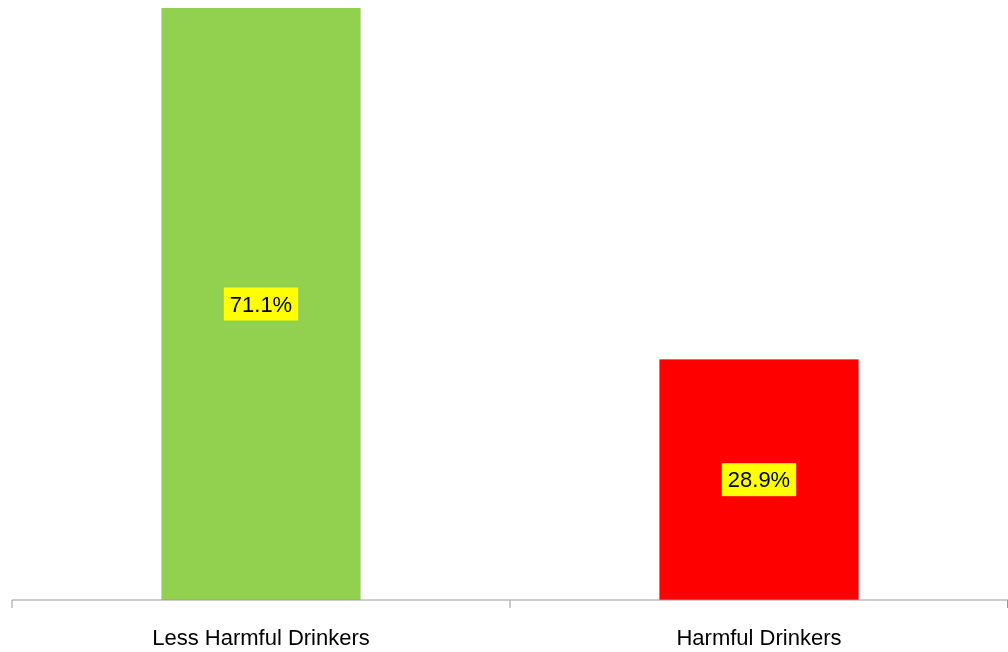  What do you see at coordinates (759, 480) in the screenshot?
I see `data-label: 28.9%` at bounding box center [759, 480].